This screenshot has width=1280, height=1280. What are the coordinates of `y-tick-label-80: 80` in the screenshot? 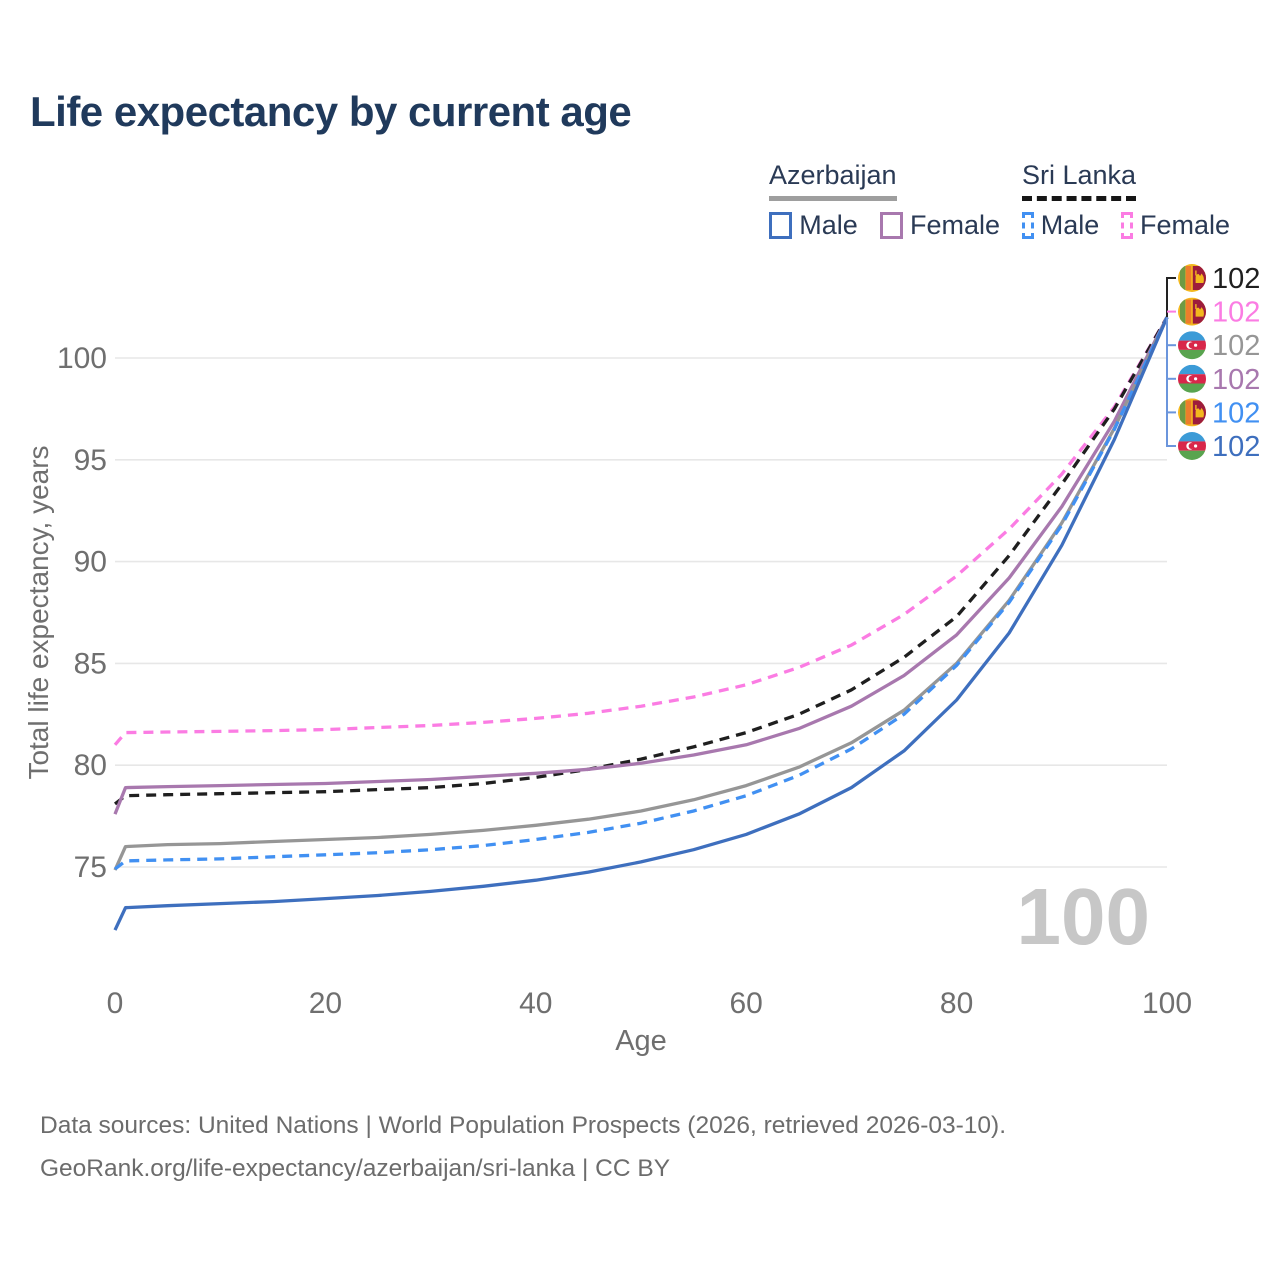 It's located at (90, 765).